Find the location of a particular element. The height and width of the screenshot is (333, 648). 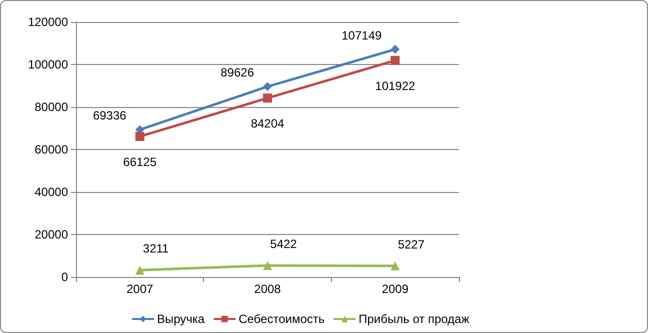

y-tick-label: 0 is located at coordinates (64, 277).